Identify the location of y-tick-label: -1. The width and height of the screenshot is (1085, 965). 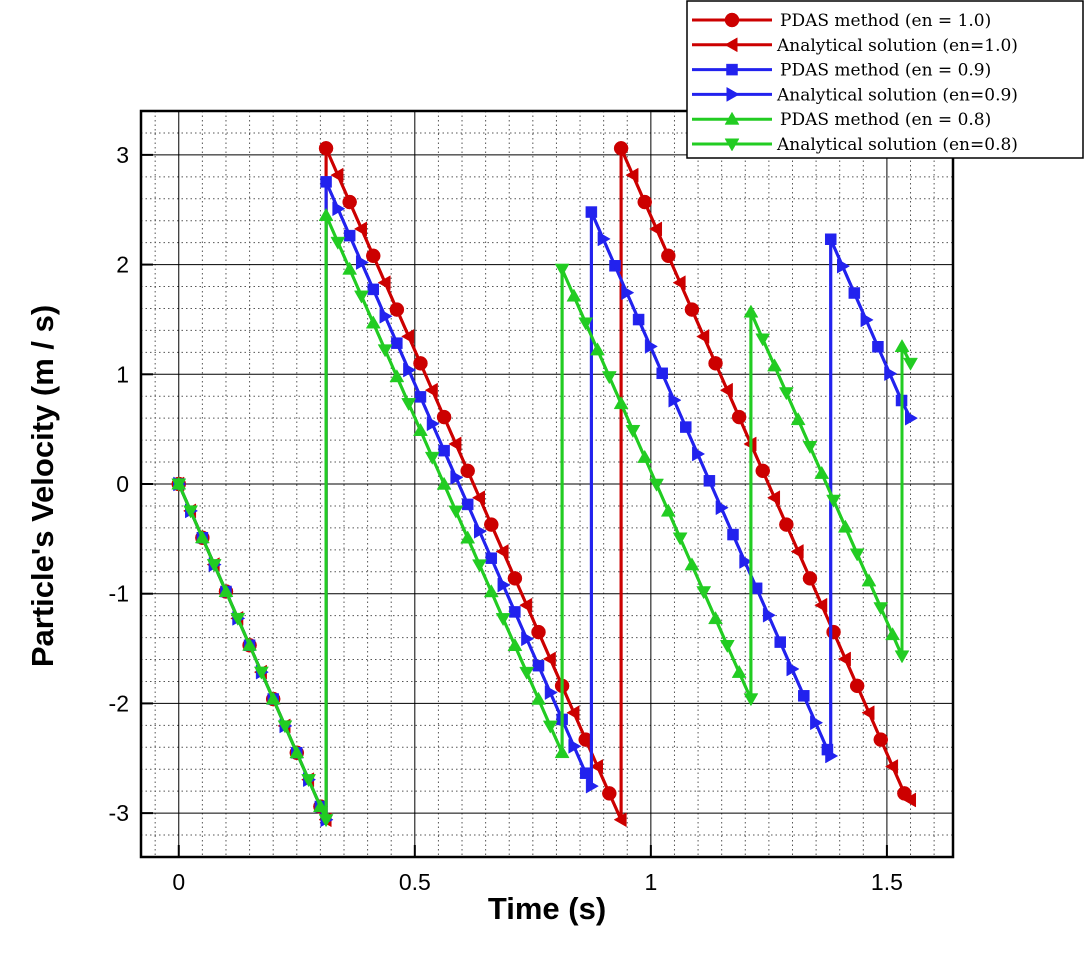
(119, 594).